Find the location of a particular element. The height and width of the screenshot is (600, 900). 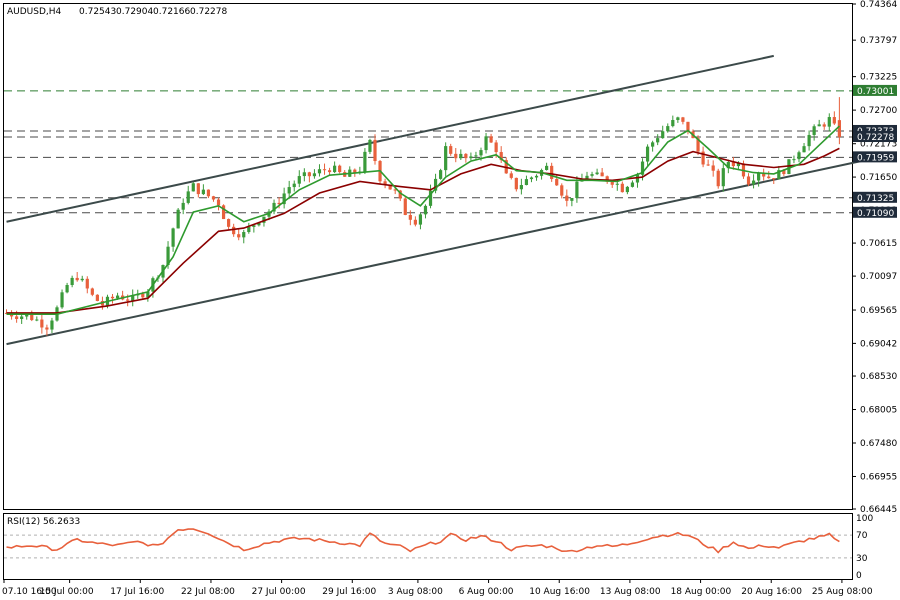

time-tick-label: 17 Jul 16:00 is located at coordinates (137, 592).